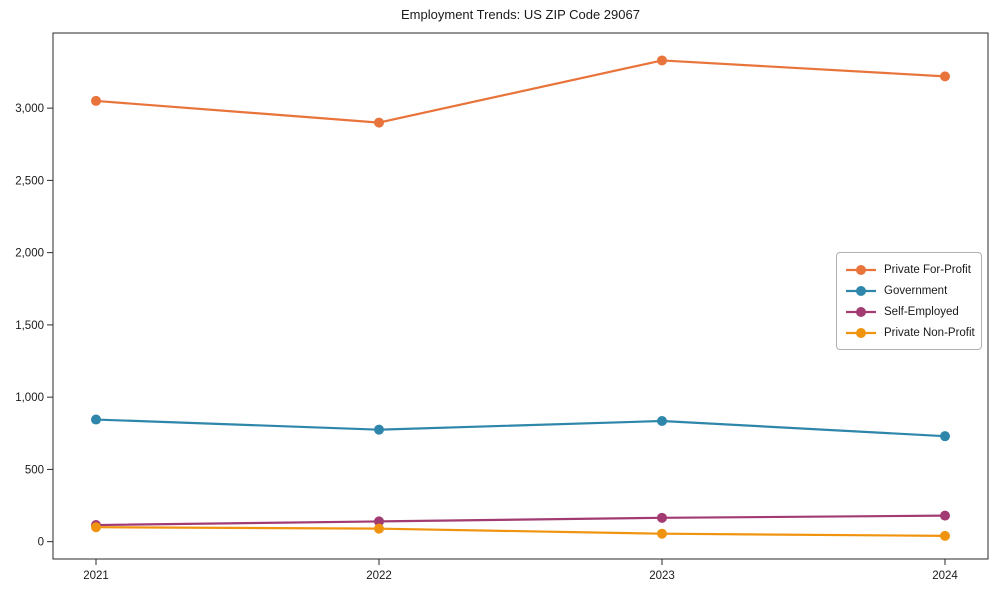 Image resolution: width=1000 pixels, height=600 pixels. I want to click on legend-item-government: Government, so click(909, 290).